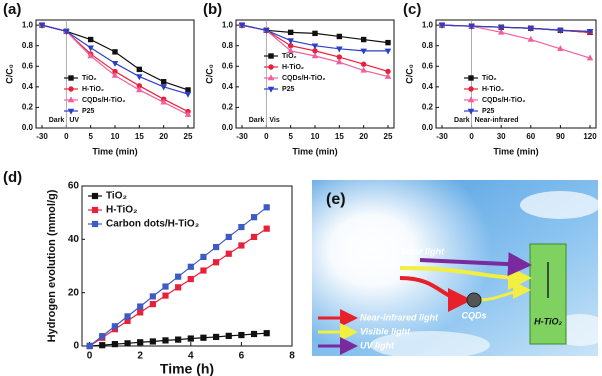  Describe the element at coordinates (560, 205) in the screenshot. I see `cloud` at that location.